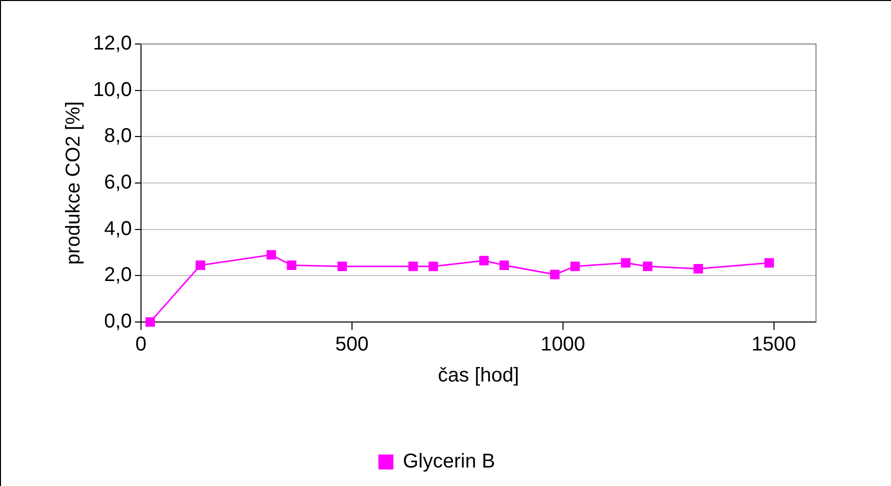 The width and height of the screenshot is (891, 486). I want to click on y-tick-label: 6,0, so click(118, 183).